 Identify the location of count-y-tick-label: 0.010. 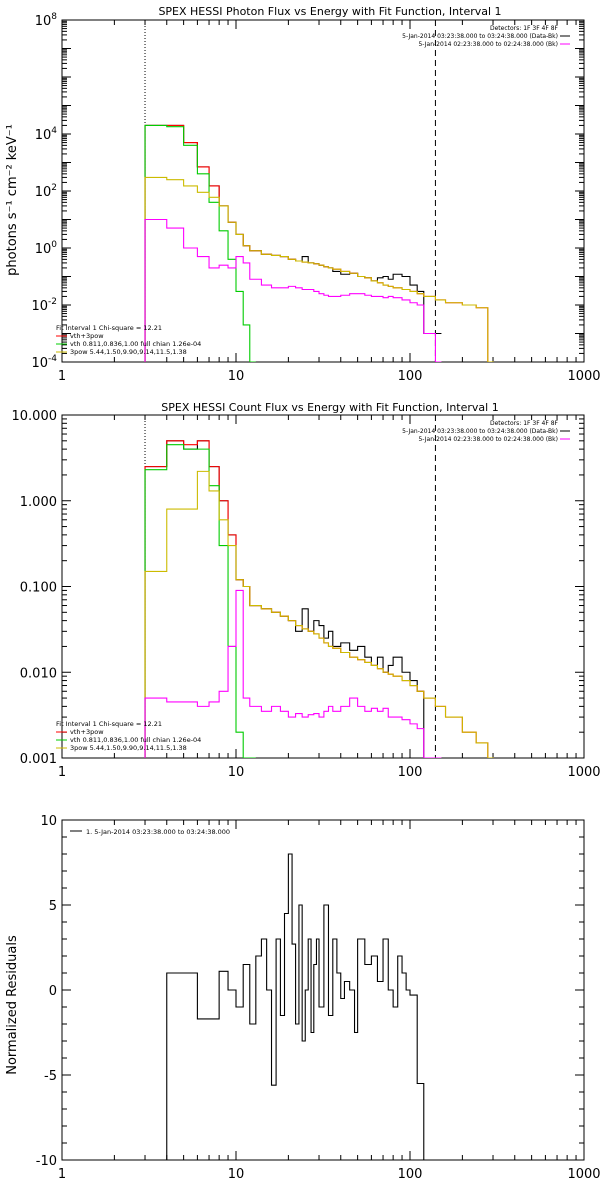
(38, 673).